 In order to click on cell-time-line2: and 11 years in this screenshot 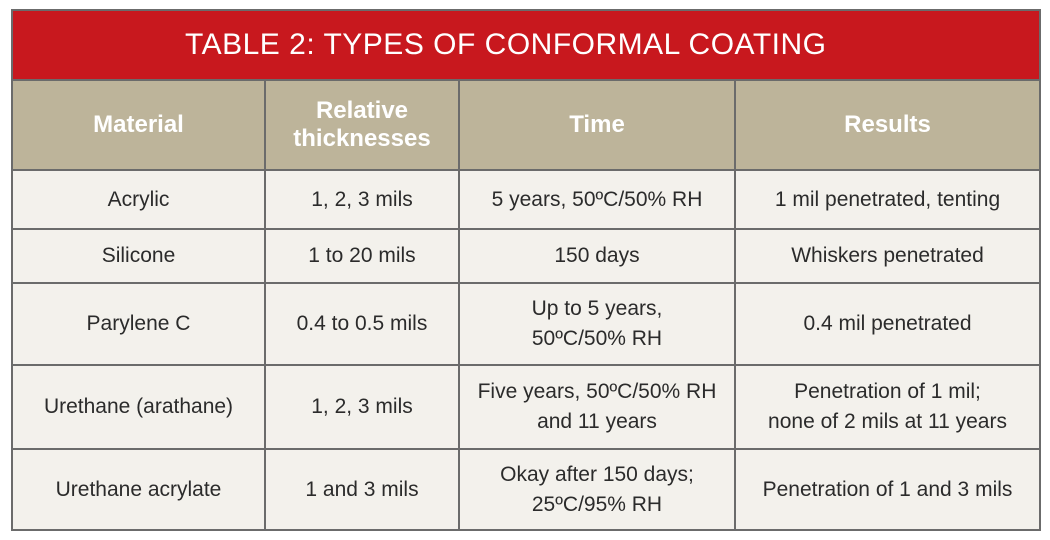, I will do `click(597, 421)`.